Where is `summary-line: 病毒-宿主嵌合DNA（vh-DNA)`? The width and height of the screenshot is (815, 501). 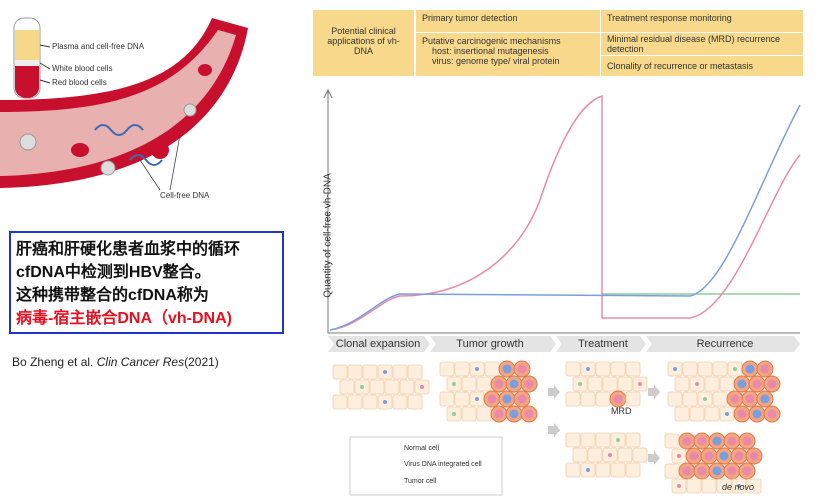 summary-line: 病毒-宿主嵌合DNA（vh-DNA) is located at coordinates (124, 318).